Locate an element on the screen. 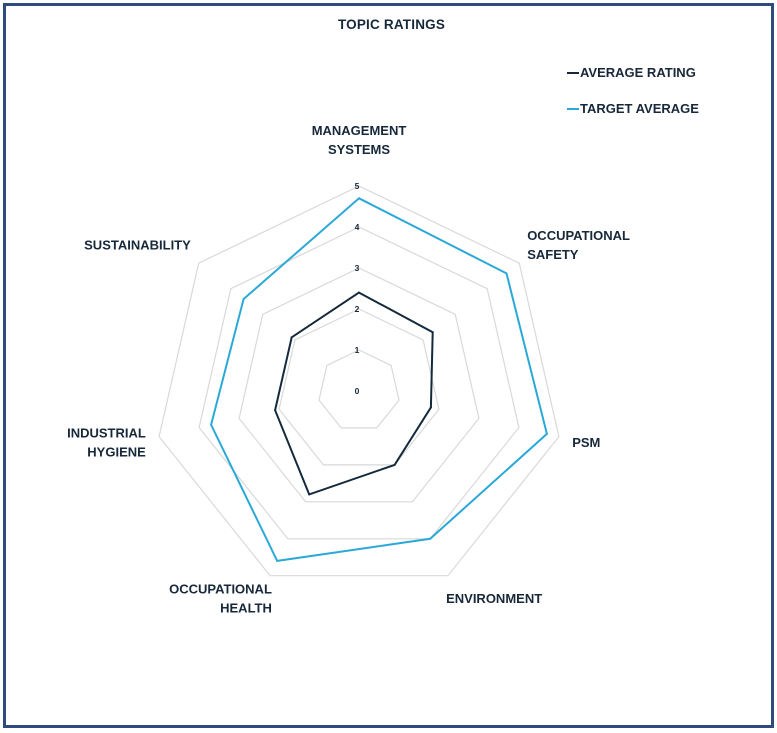 The image size is (777, 733). tick-label-3: 3 is located at coordinates (357, 268).